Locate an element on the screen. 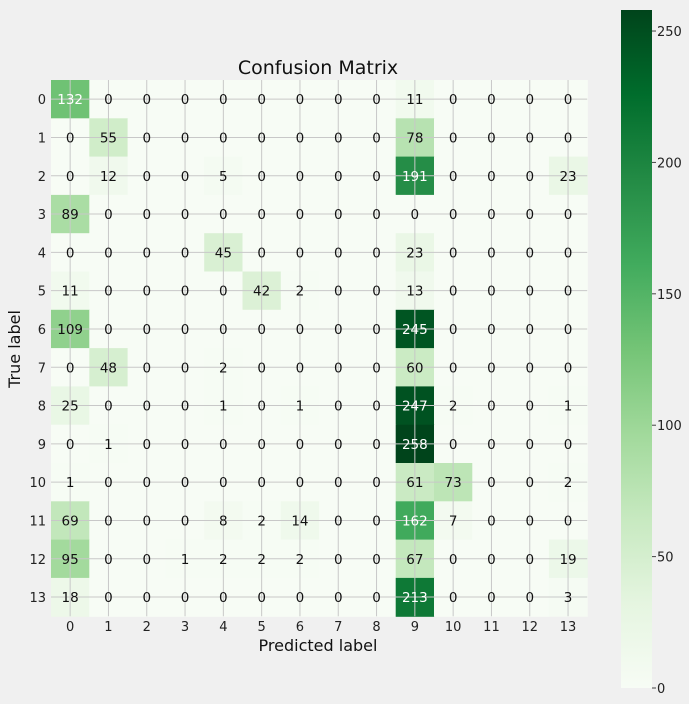 The image size is (689, 704). x-tick-label: 3 is located at coordinates (185, 627).